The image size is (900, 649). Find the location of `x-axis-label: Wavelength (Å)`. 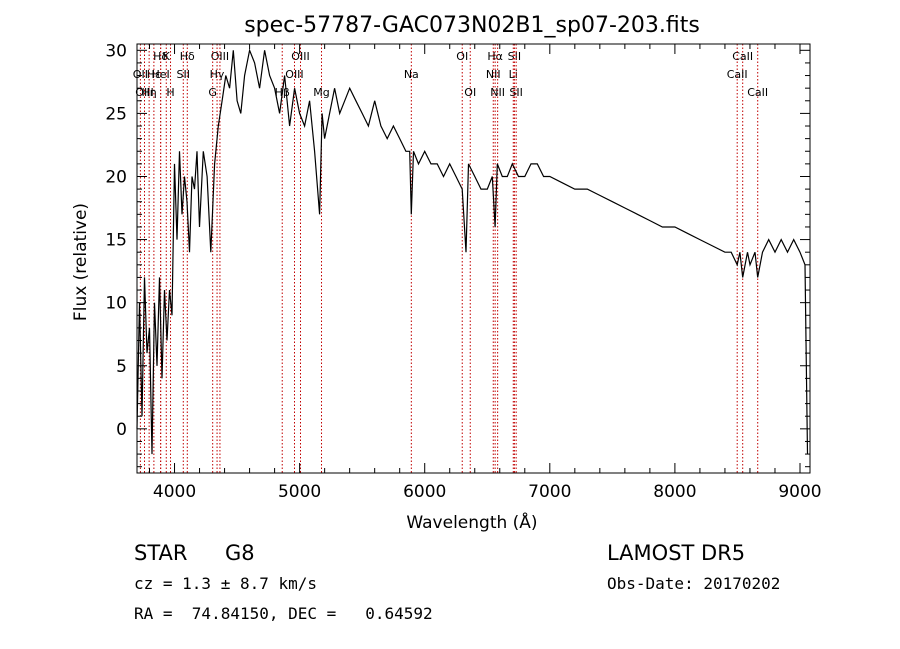

x-axis-label: Wavelength (Å) is located at coordinates (471, 522).